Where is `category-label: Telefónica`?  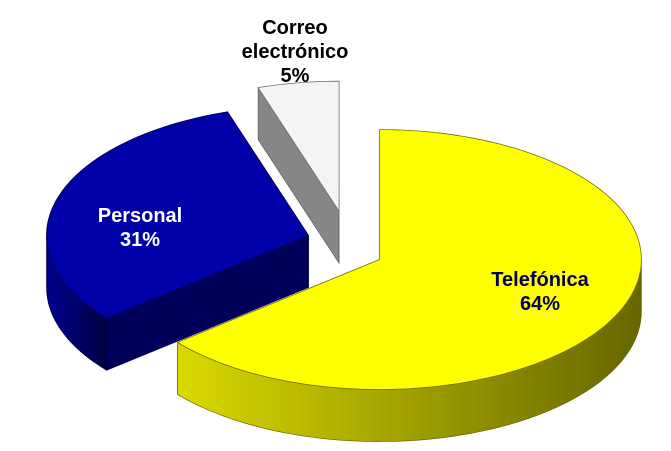
category-label: Telefónica is located at coordinates (540, 280).